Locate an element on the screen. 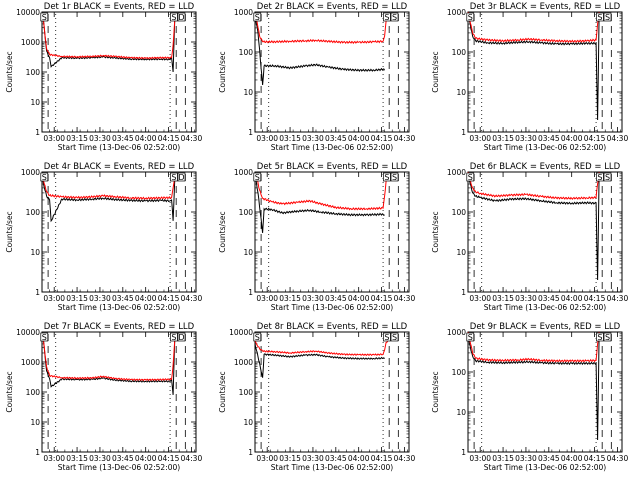 The width and height of the screenshot is (640, 480). plot-frame is located at coordinates (332, 72).